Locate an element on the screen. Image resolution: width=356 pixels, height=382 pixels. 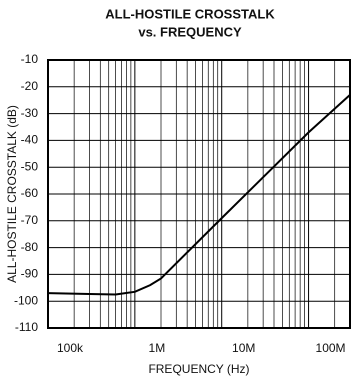
y-tick-label: -90 is located at coordinates (30, 274).